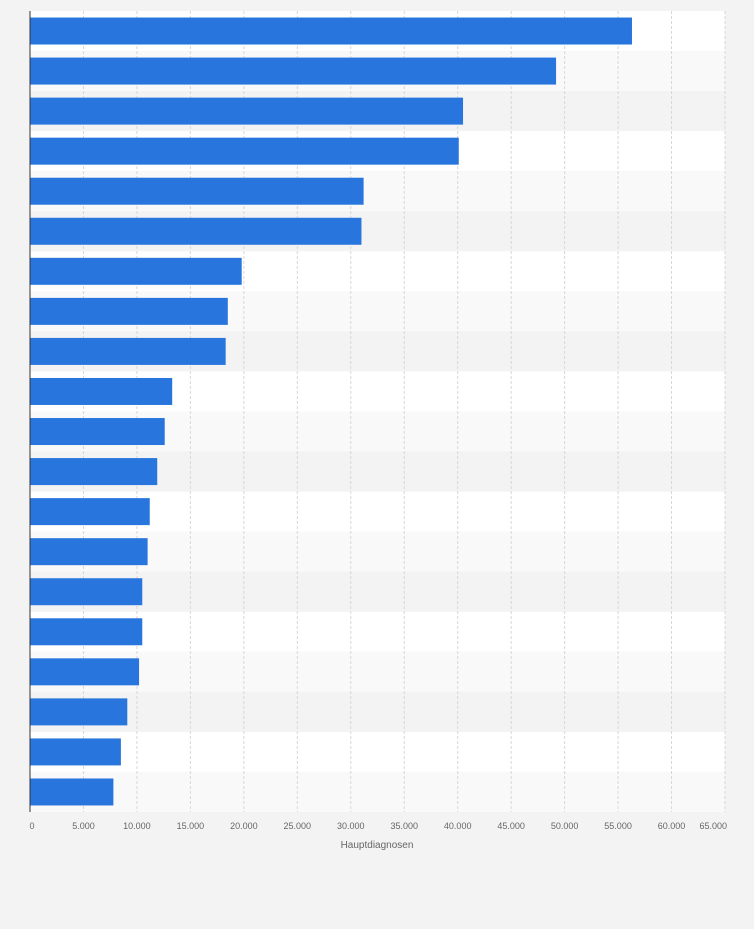 The height and width of the screenshot is (929, 754). Describe the element at coordinates (191, 826) in the screenshot. I see `x-tick-label: 15.000` at that location.